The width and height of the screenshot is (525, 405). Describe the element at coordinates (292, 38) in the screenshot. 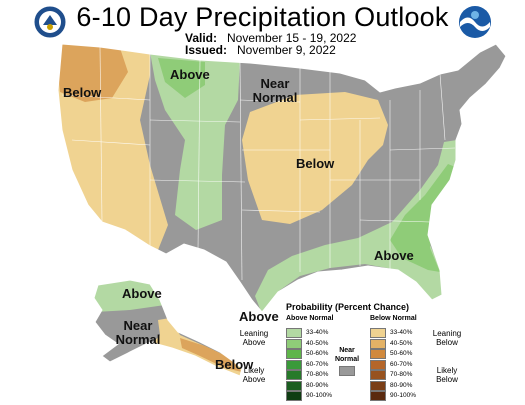

I see `valid-value: November 15 - 19, 2022` at that location.